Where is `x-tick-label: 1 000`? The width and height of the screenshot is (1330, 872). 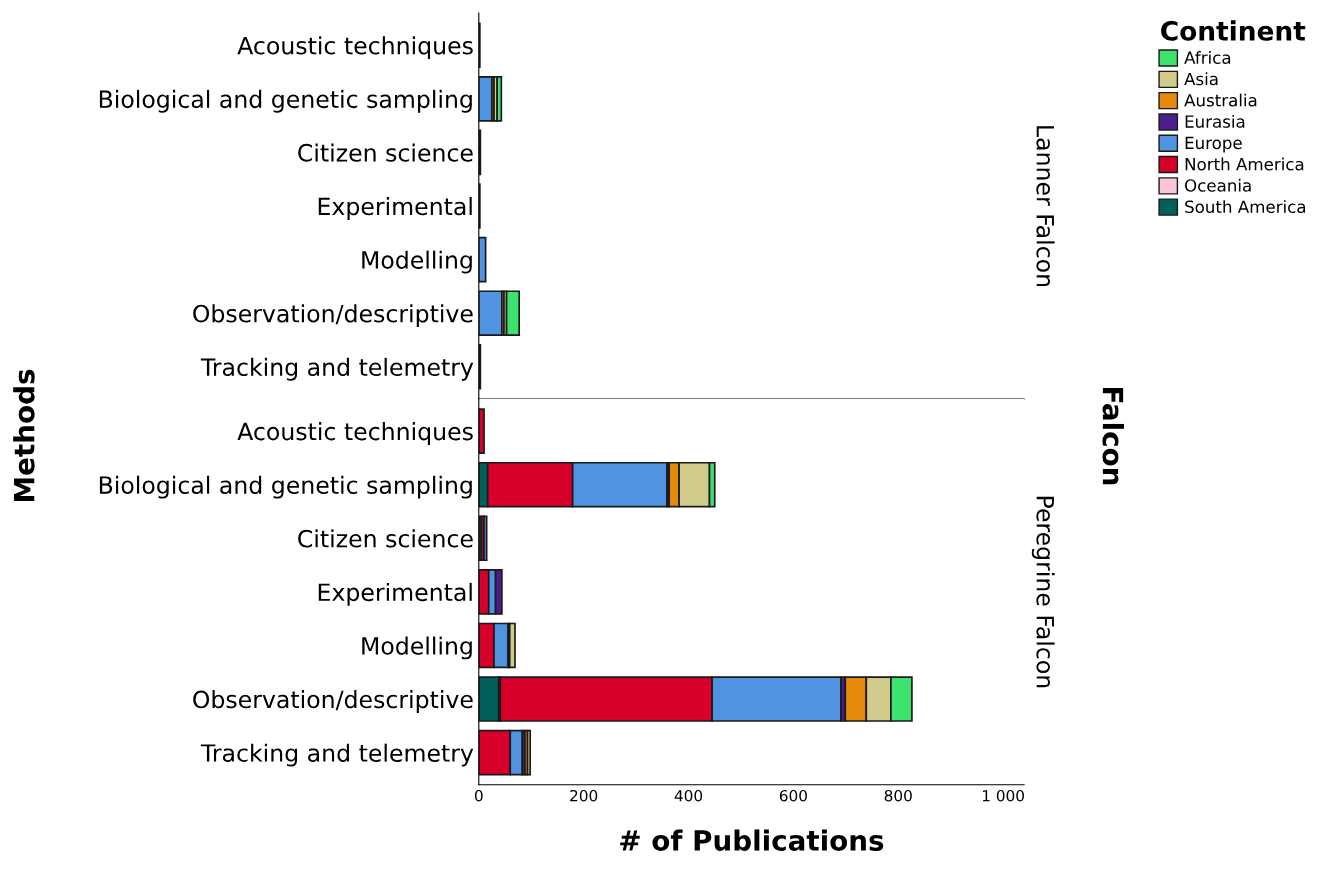
x-tick-label: 1 000 is located at coordinates (1003, 795).